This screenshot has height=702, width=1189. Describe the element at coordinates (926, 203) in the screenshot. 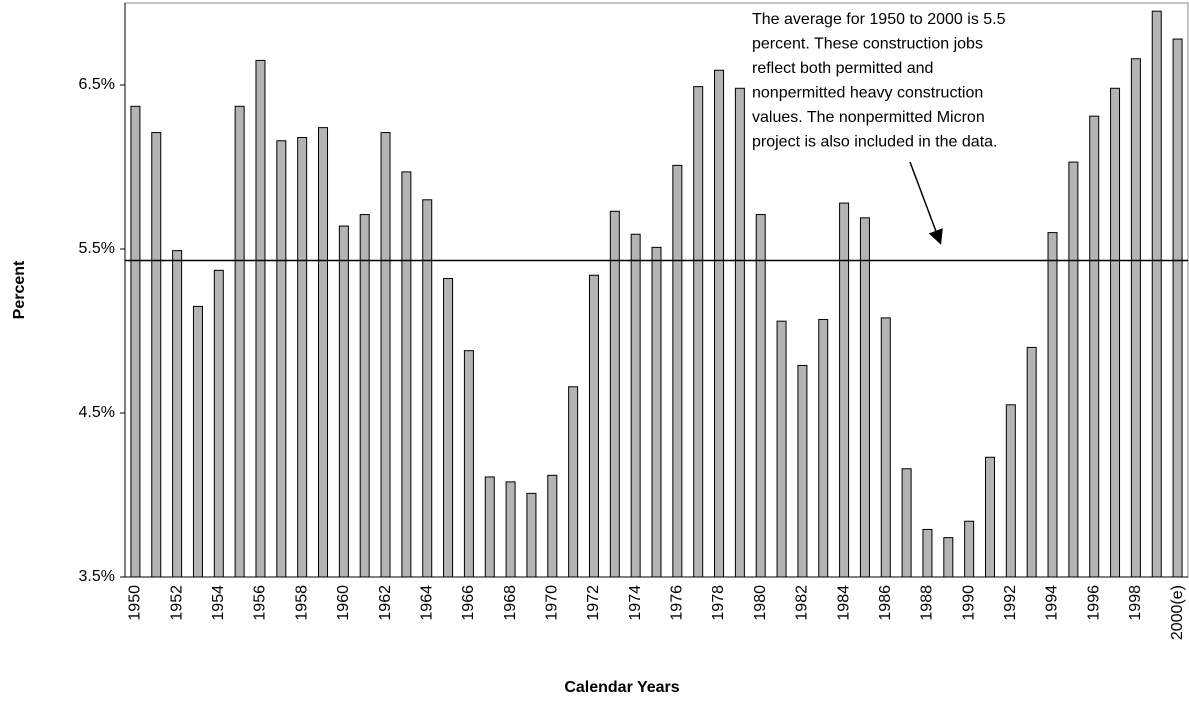

I see `annotation-arrow` at that location.